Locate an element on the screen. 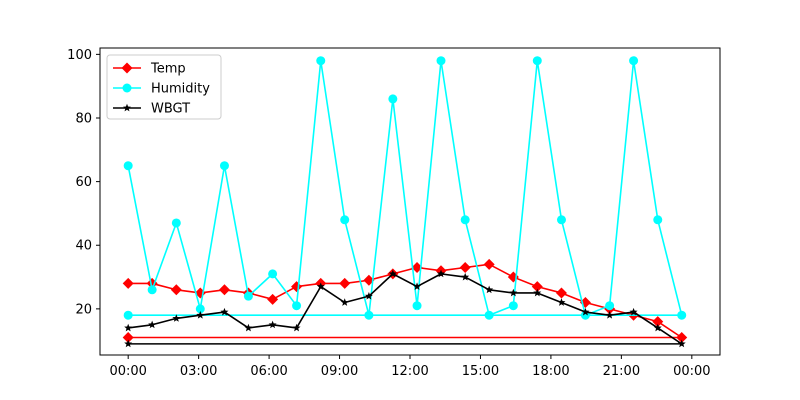  point-temp-closing is located at coordinates (128, 338).